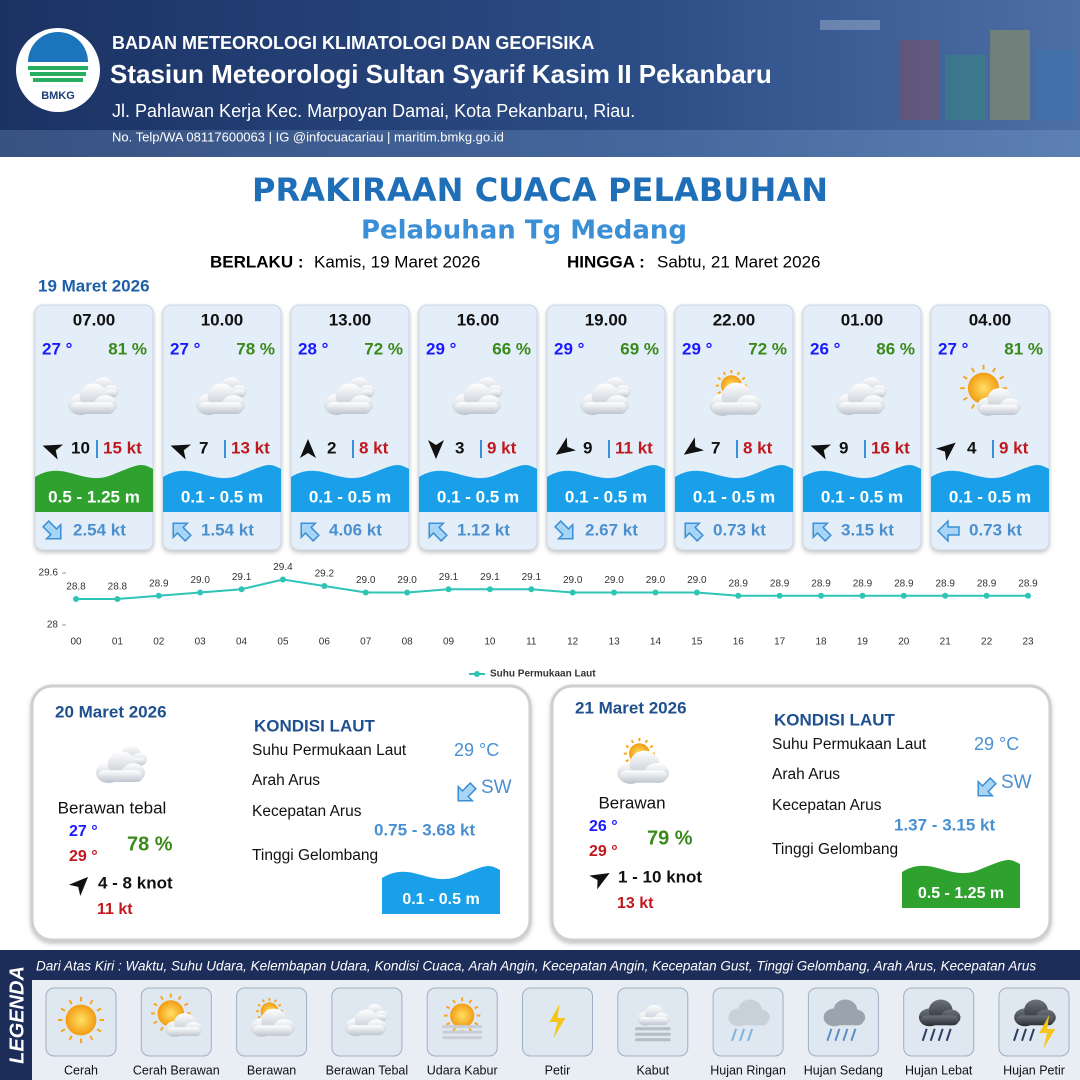 The width and height of the screenshot is (1080, 1080). I want to click on sea-label: Suhu Permukaan Laut, so click(329, 750).